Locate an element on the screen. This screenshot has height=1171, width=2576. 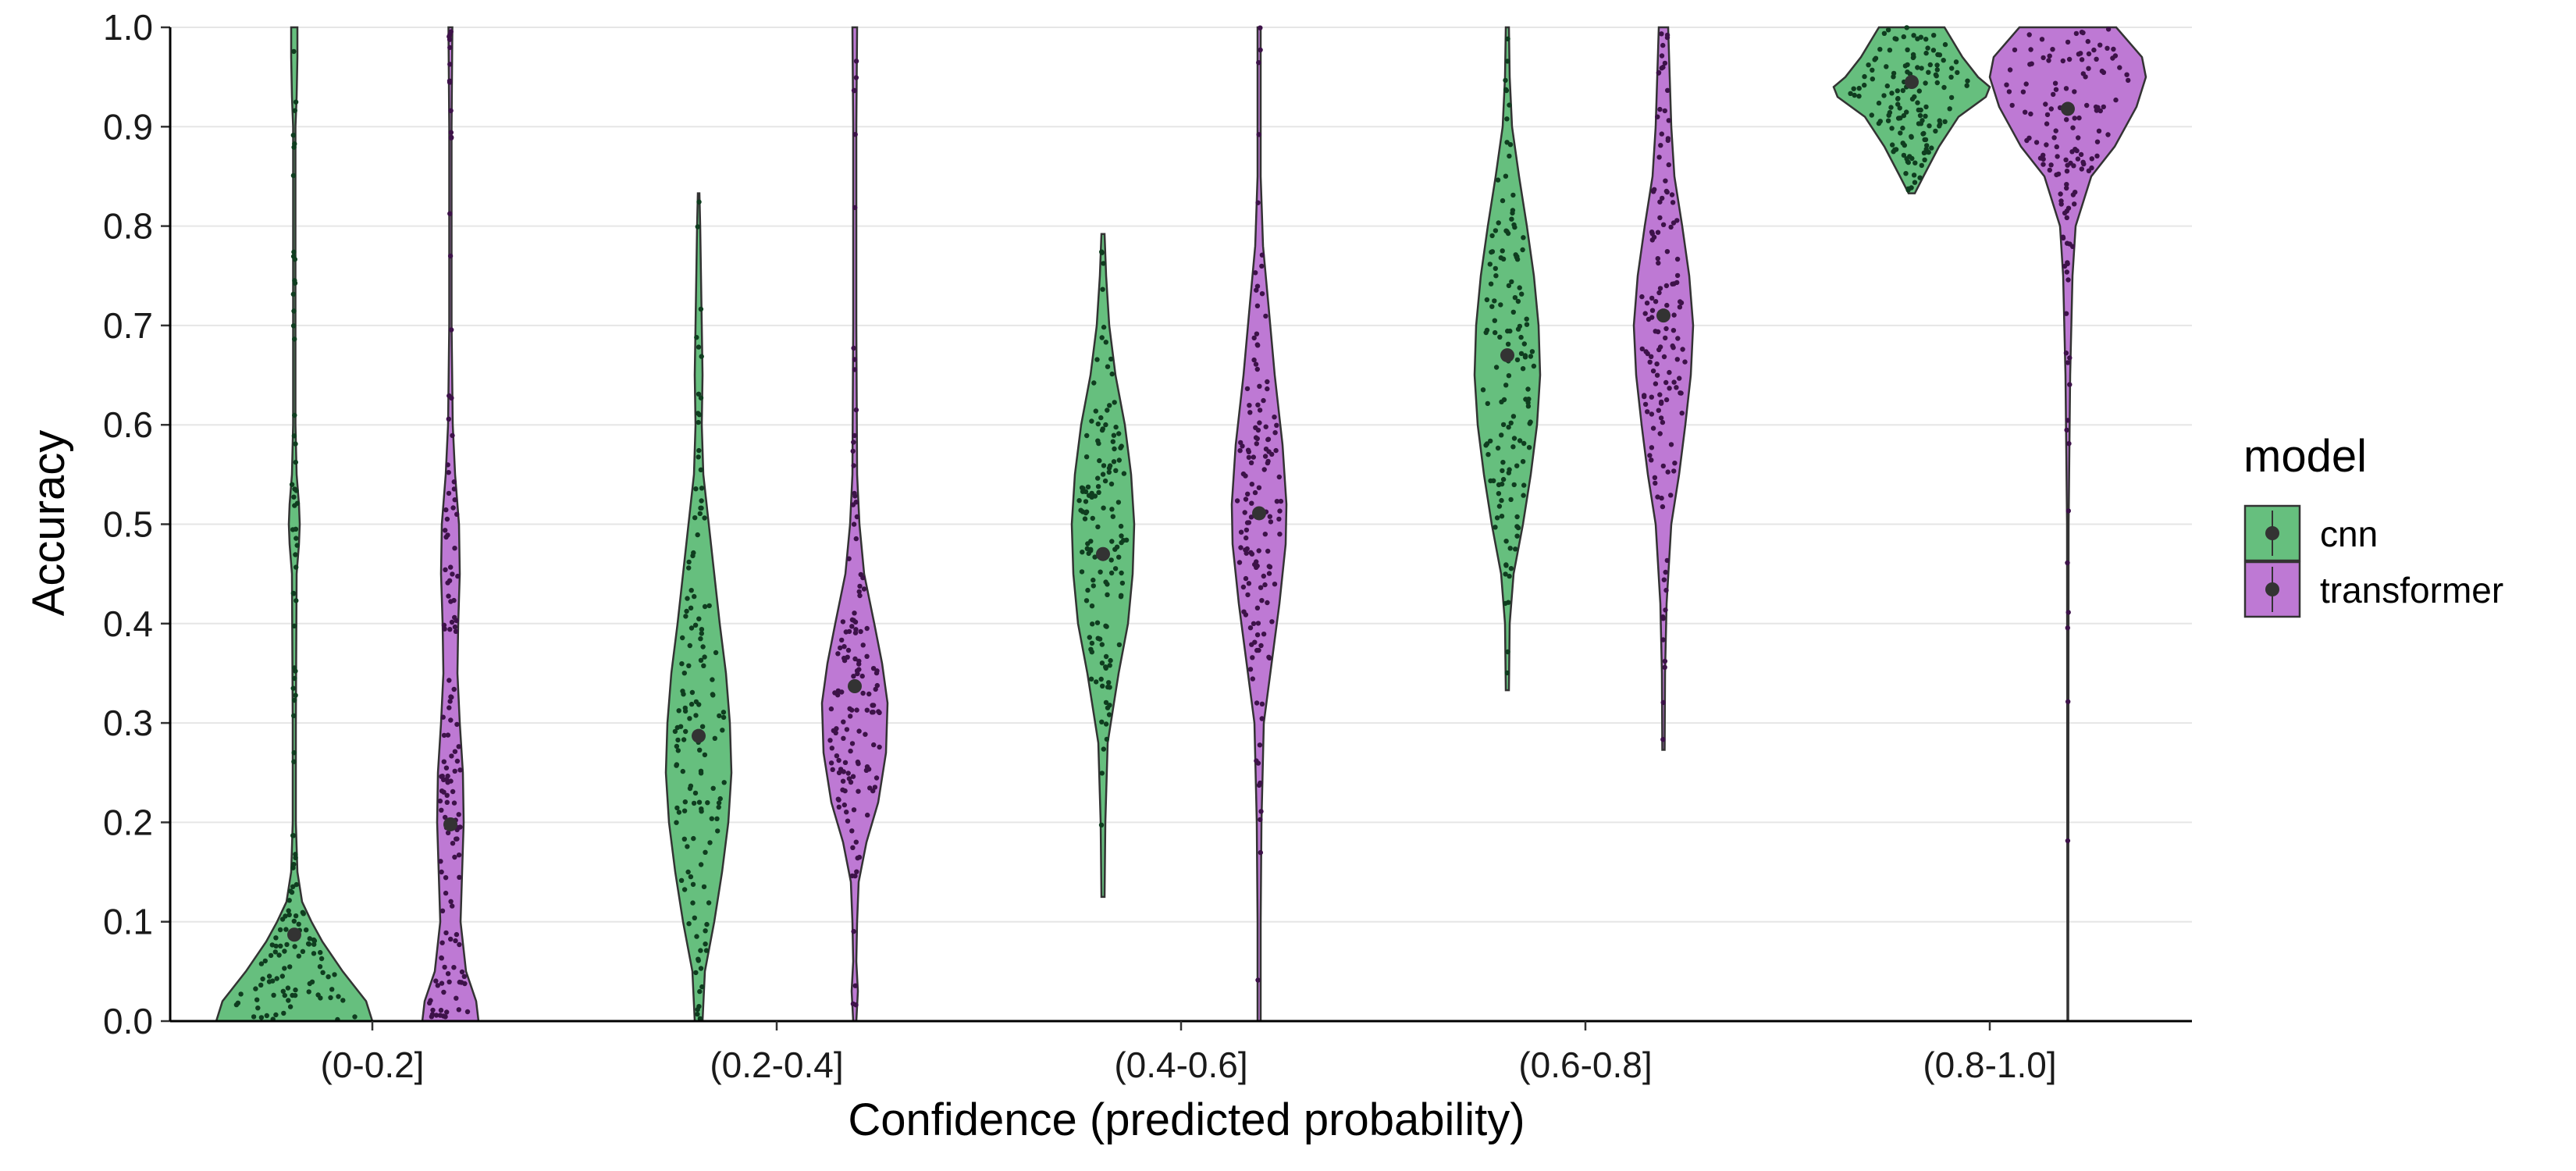
mean-marker is located at coordinates (699, 735).